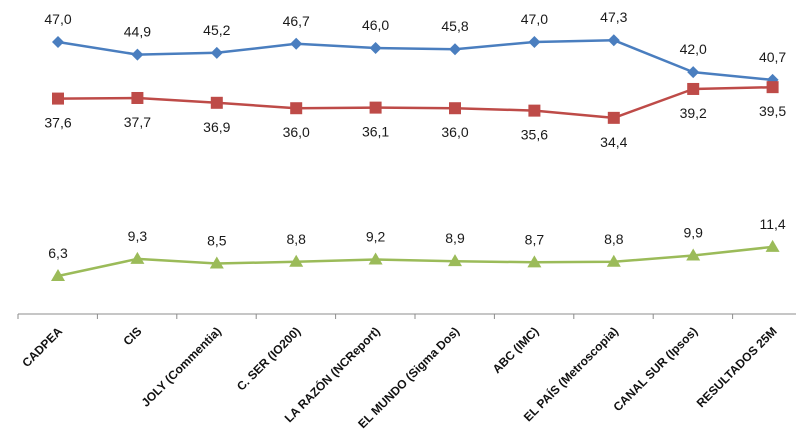 This screenshot has width=796, height=448. What do you see at coordinates (181, 366) in the screenshot?
I see `category-label: JOLY (Commentia)` at bounding box center [181, 366].